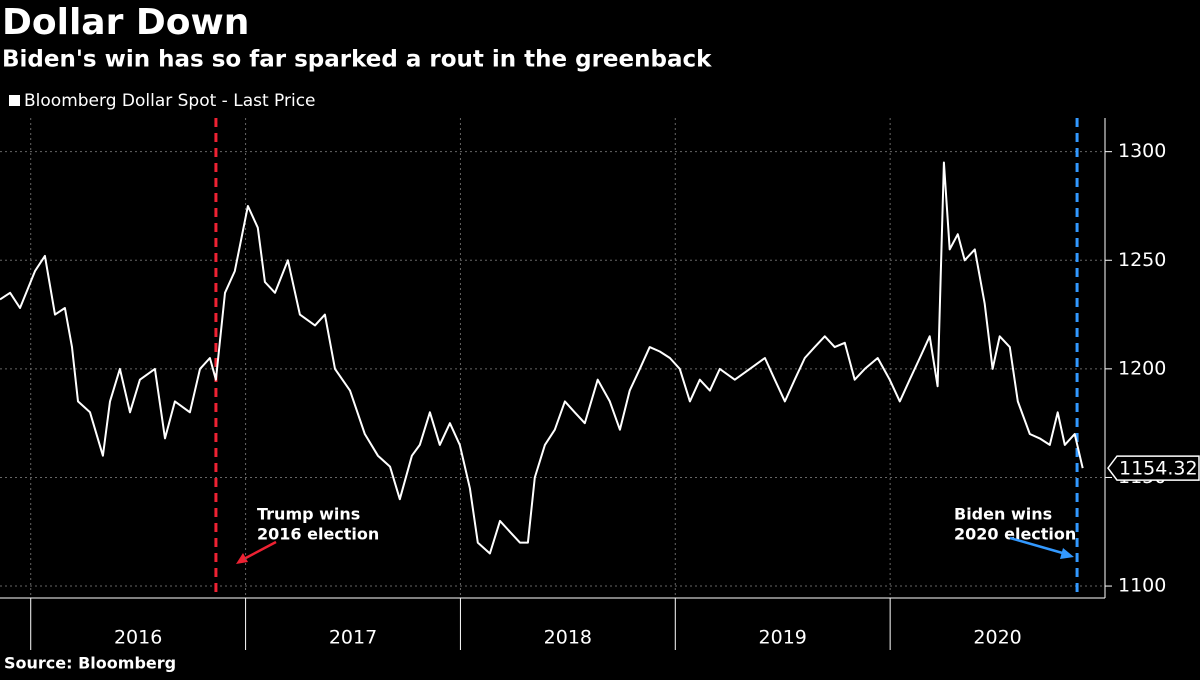 The image size is (1200, 680). I want to click on last-price-flag, so click(1153, 468).